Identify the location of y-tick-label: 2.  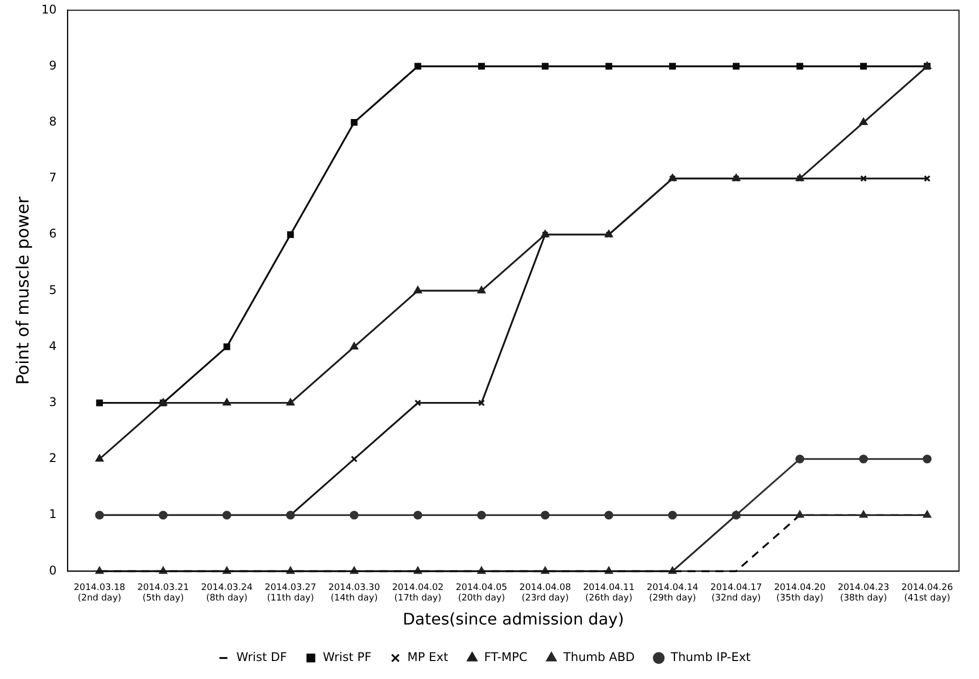
(53, 458).